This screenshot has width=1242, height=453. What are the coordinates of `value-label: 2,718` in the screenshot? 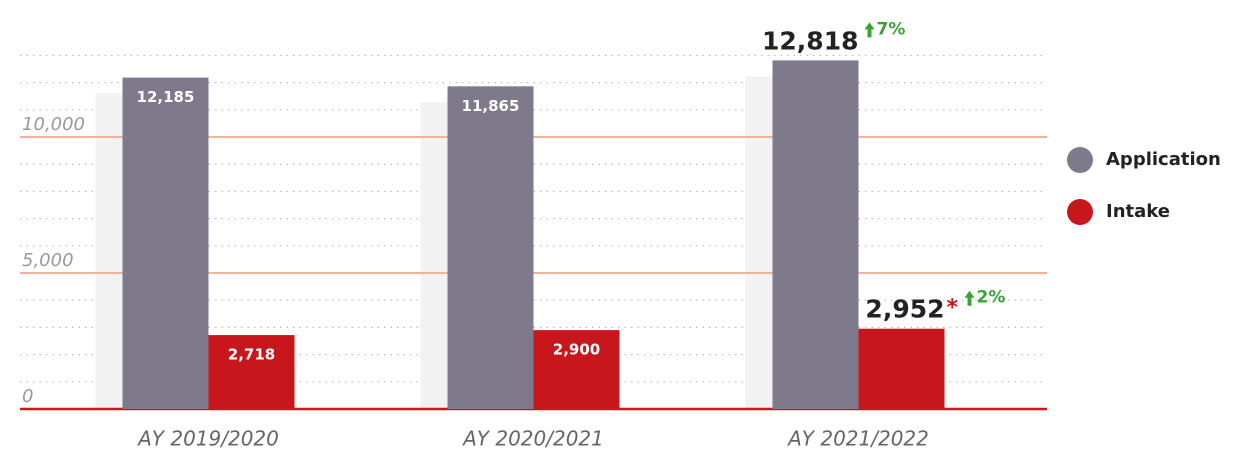 It's located at (251, 355).